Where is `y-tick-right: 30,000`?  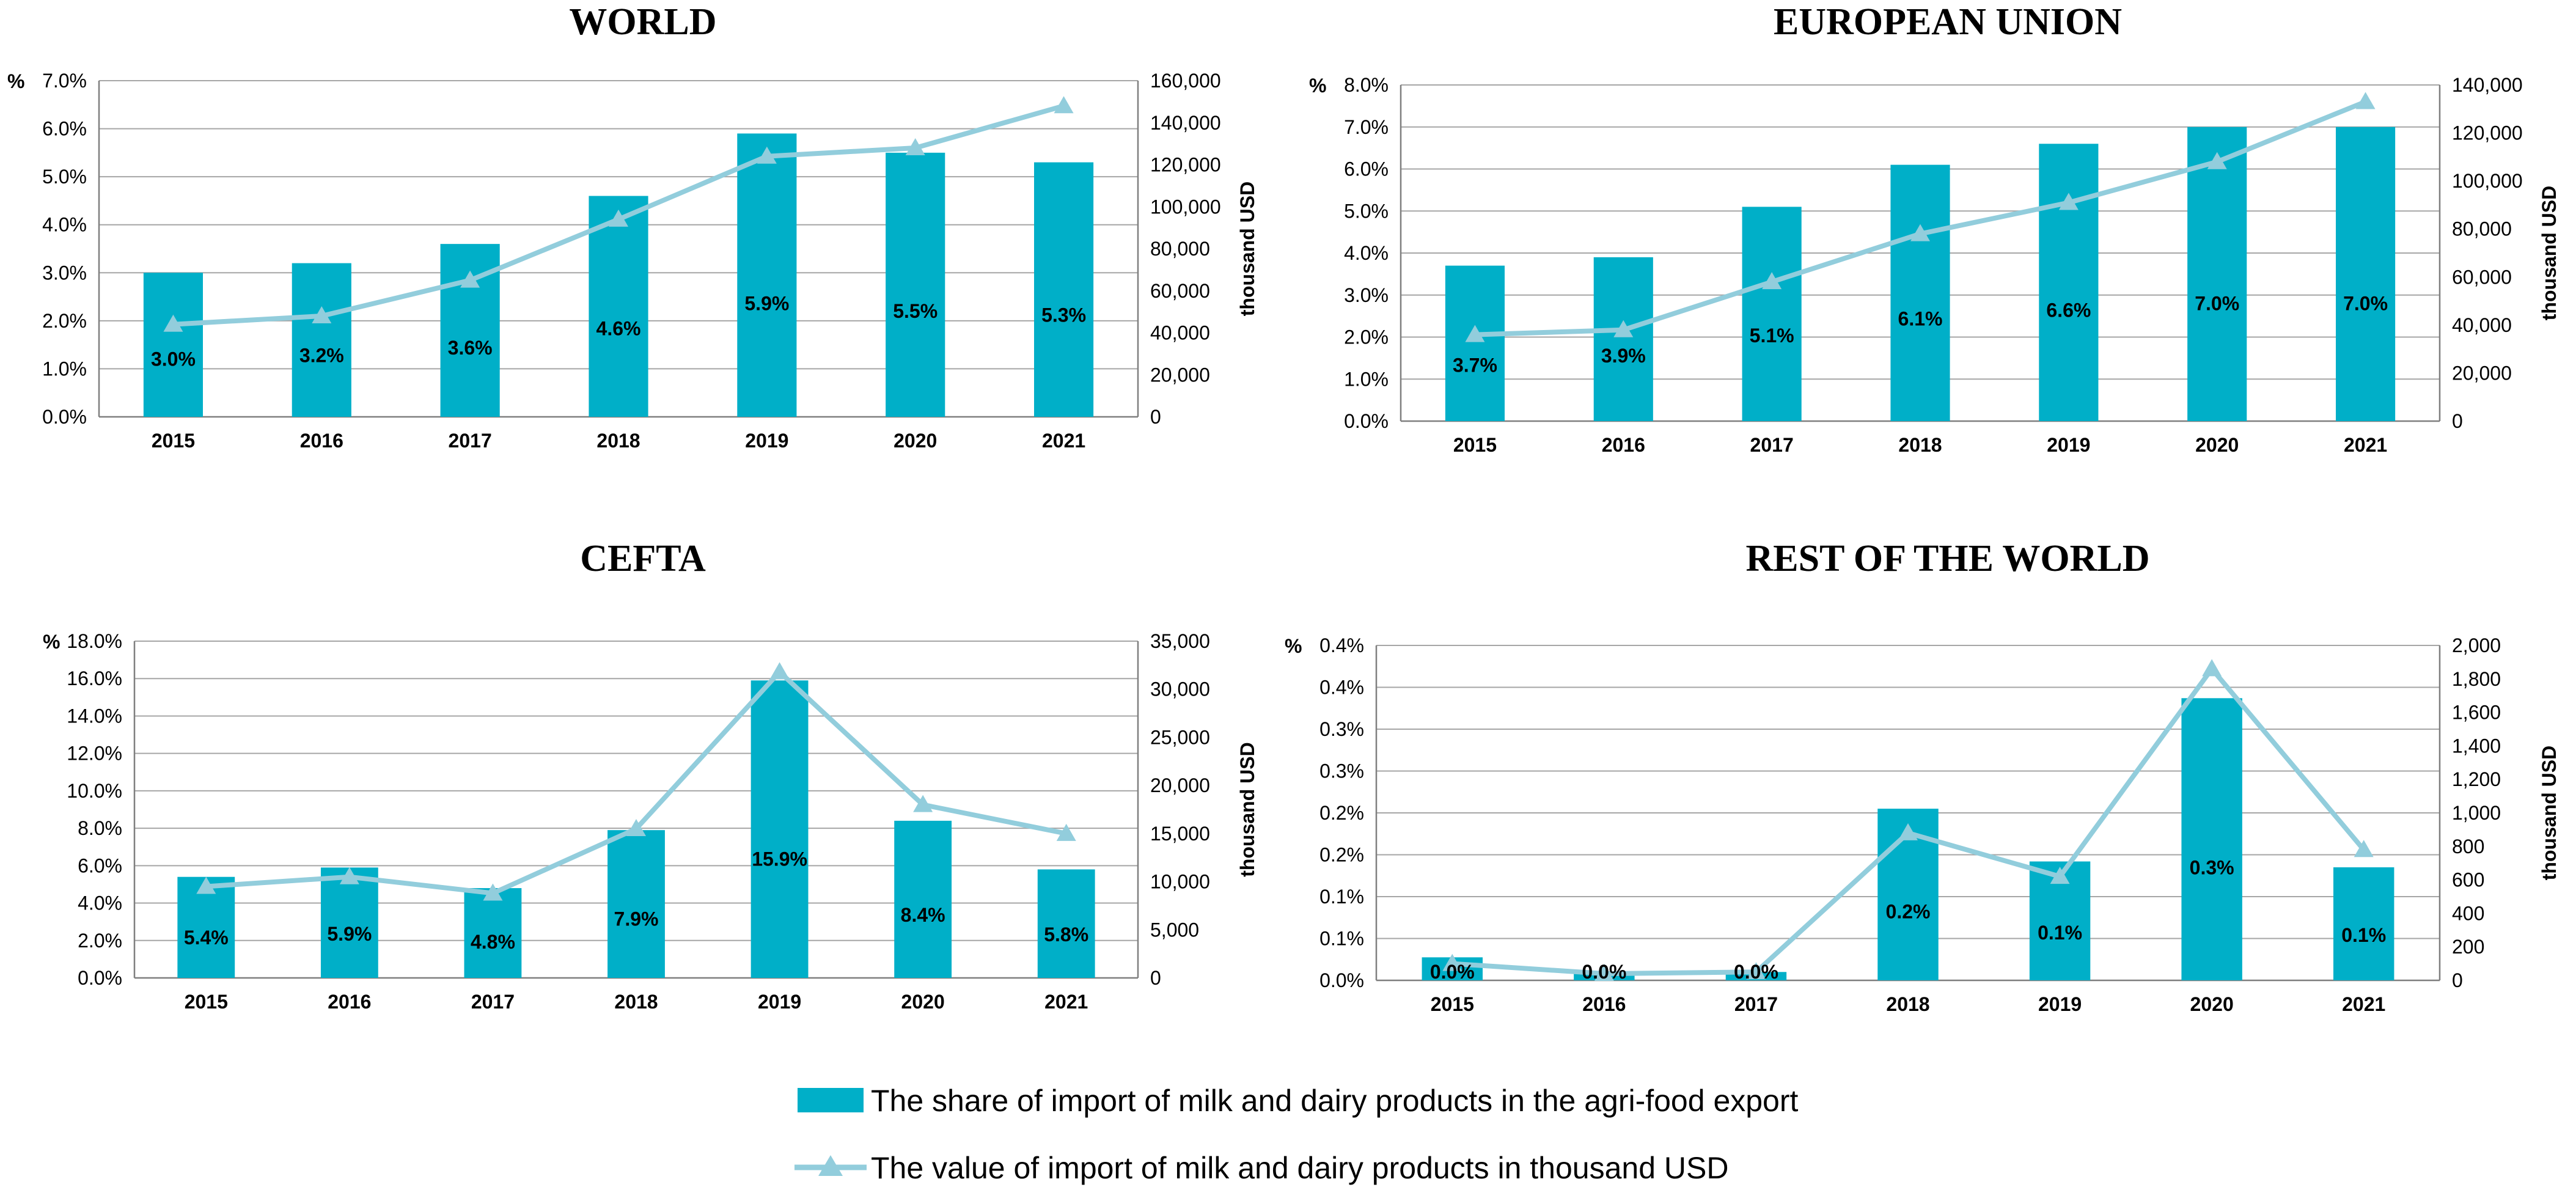 y-tick-right: 30,000 is located at coordinates (1180, 689).